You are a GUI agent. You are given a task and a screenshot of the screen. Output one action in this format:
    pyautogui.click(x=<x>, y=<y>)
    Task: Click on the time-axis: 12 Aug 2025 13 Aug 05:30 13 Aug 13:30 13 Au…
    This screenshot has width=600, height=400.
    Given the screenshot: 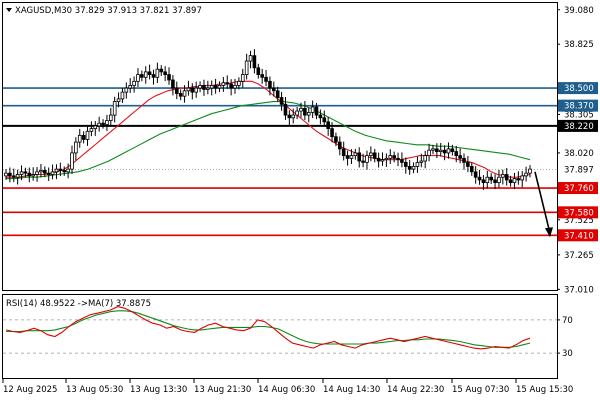 What is the action you would take?
    pyautogui.click(x=287, y=387)
    